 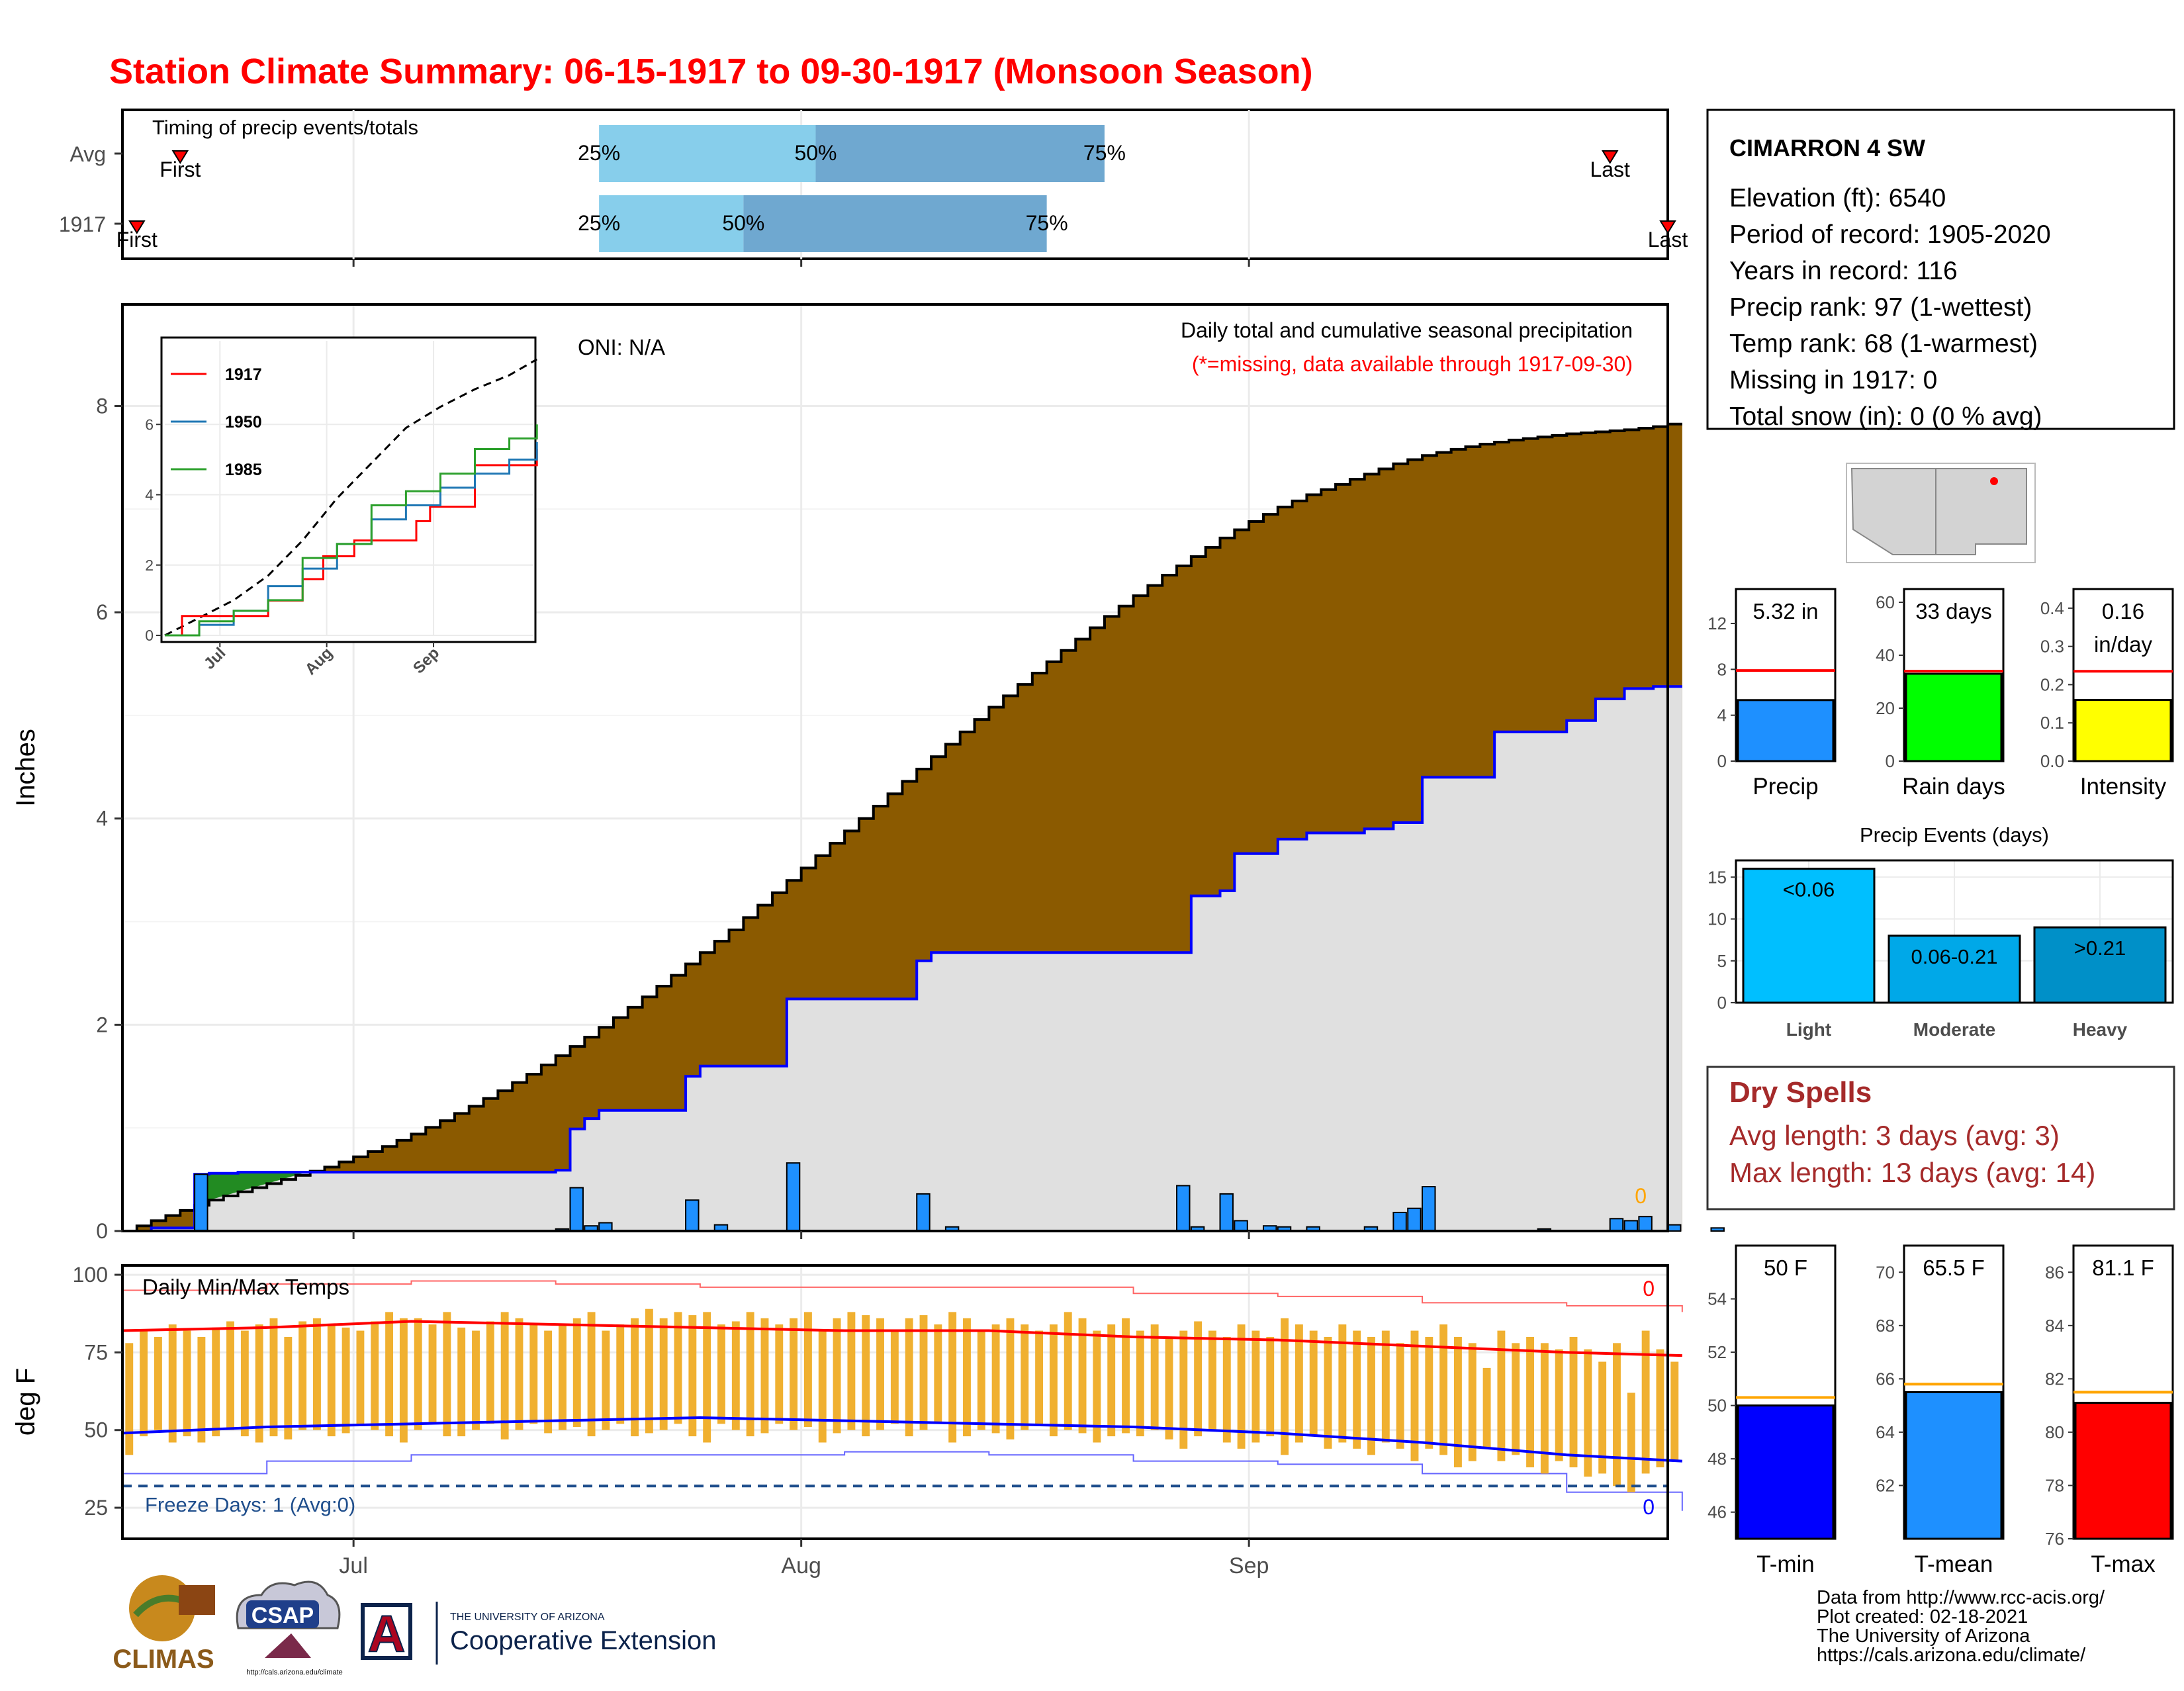 I want to click on summary-y-tick-label-5: 86, so click(x=2054, y=1272).